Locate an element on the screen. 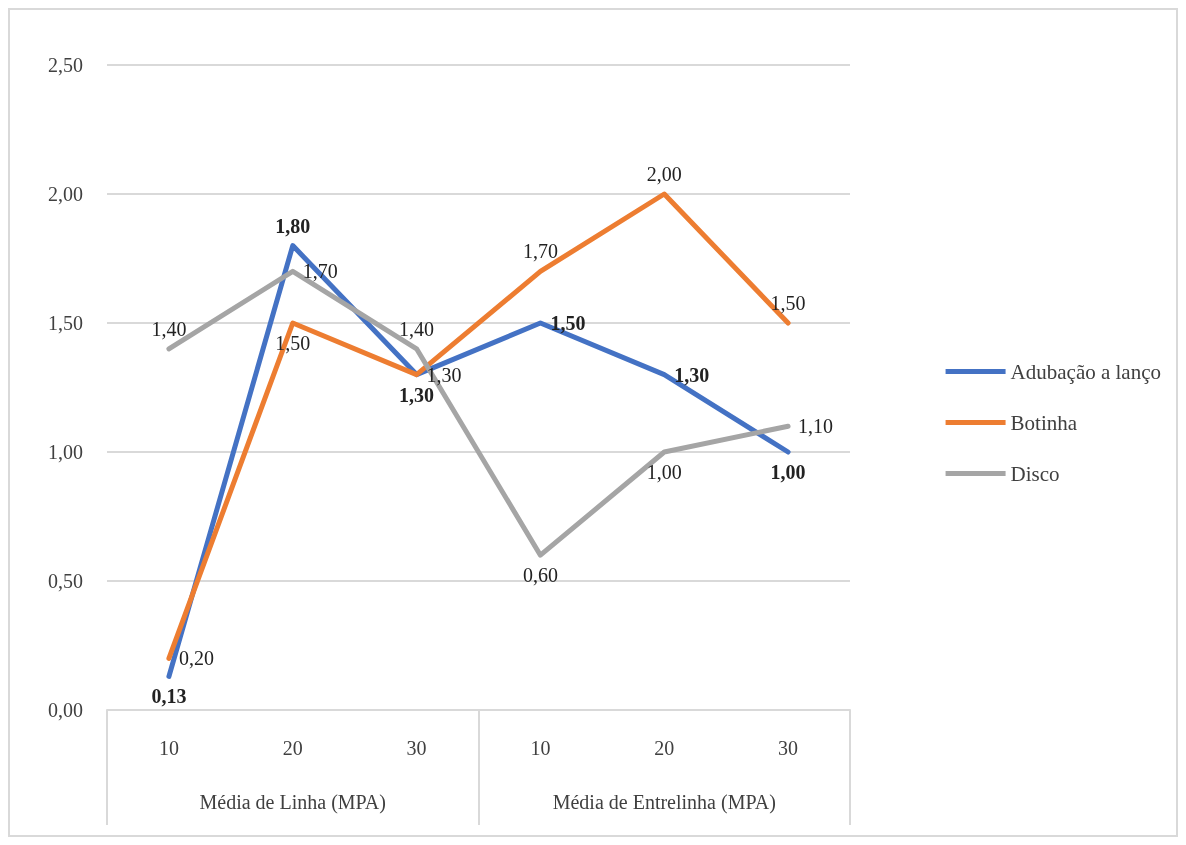 This screenshot has height=845, width=1186. text: Média de Linha (MPA) is located at coordinates (292, 802).